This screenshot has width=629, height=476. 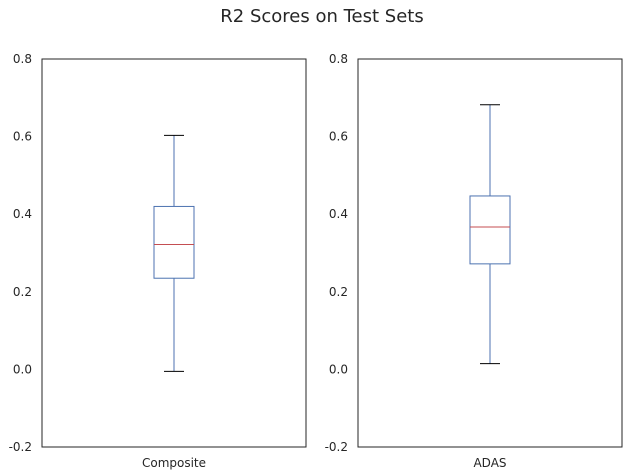 What do you see at coordinates (174, 463) in the screenshot?
I see `x-tick-label: Composite` at bounding box center [174, 463].